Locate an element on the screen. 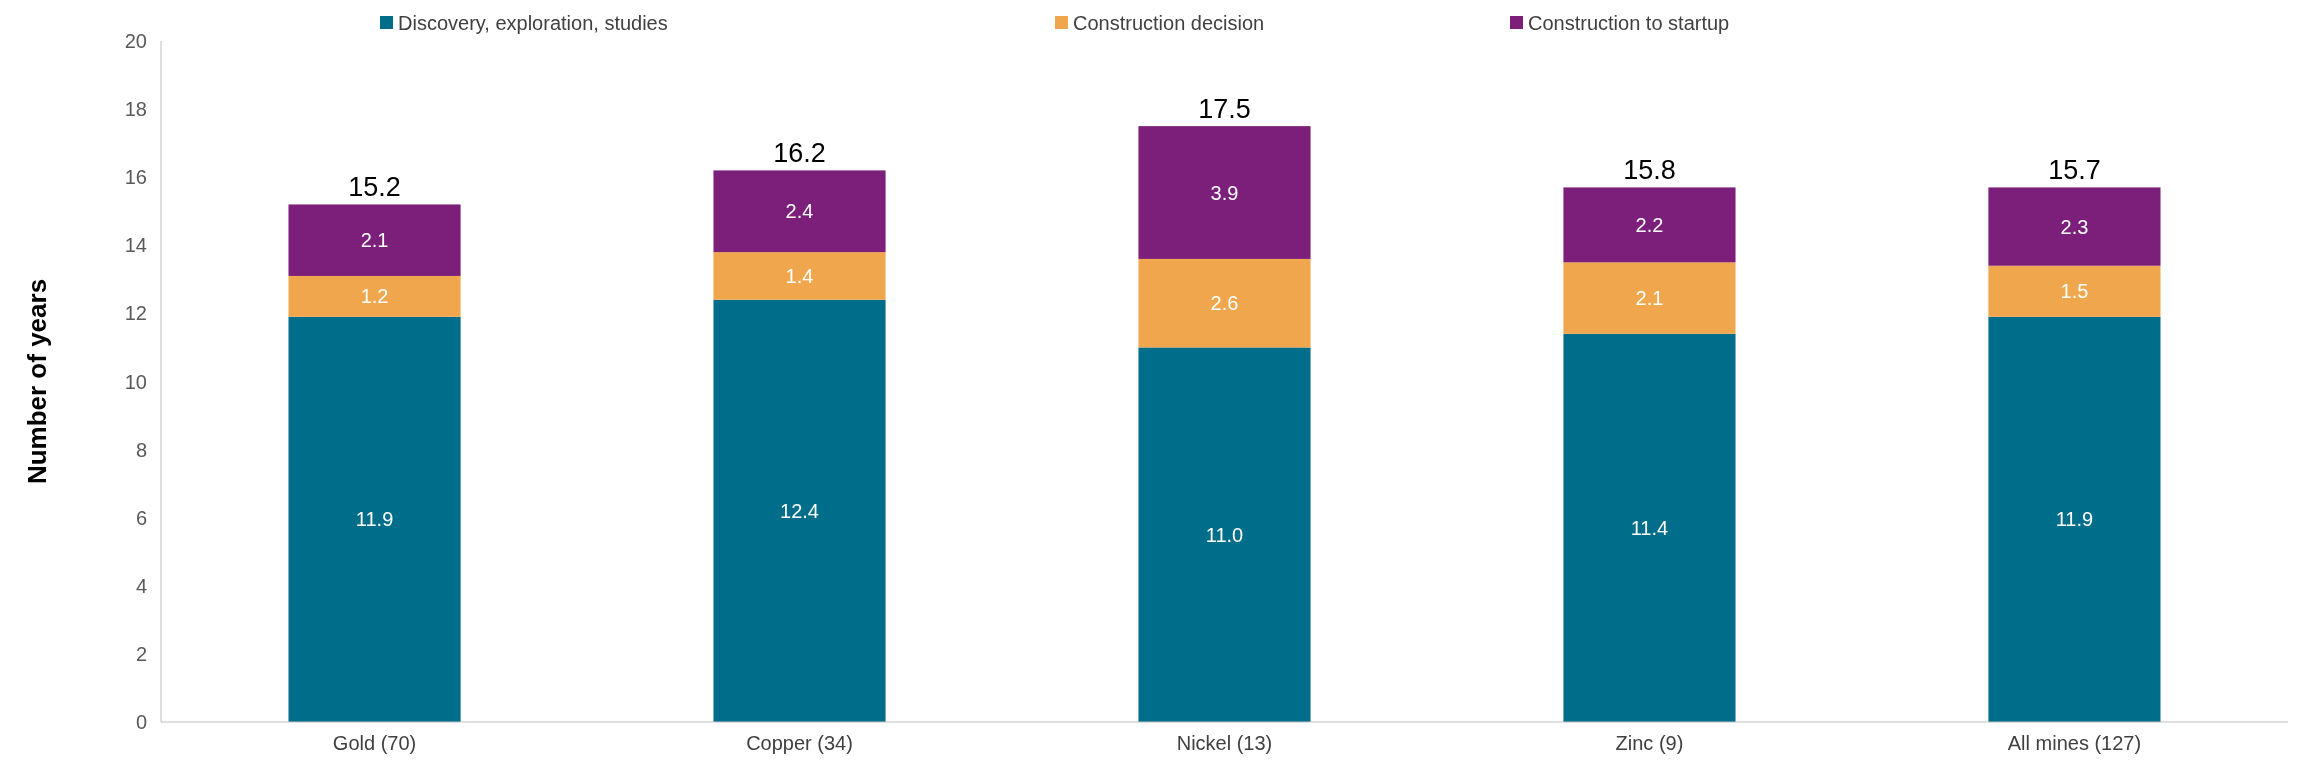  x-tick-label: Gold (70) is located at coordinates (374, 743).